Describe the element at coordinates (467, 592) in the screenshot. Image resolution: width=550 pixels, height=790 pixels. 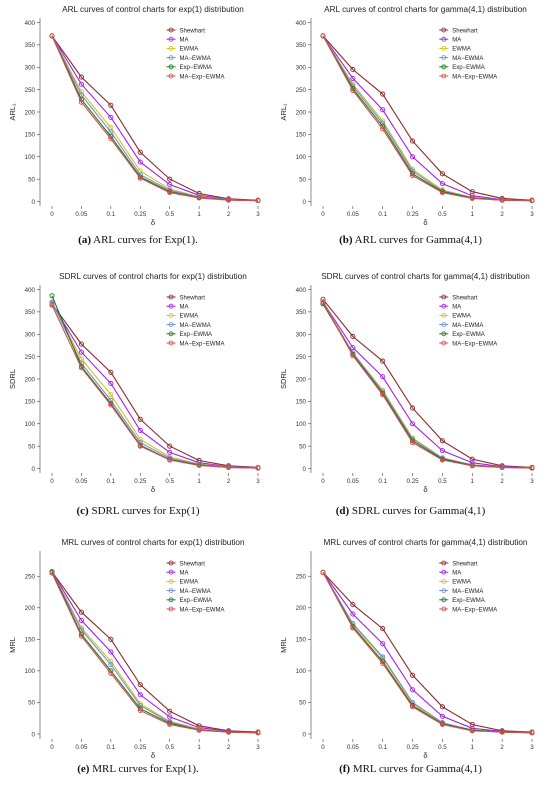
I see `legend-label: MA−EWMA` at that location.